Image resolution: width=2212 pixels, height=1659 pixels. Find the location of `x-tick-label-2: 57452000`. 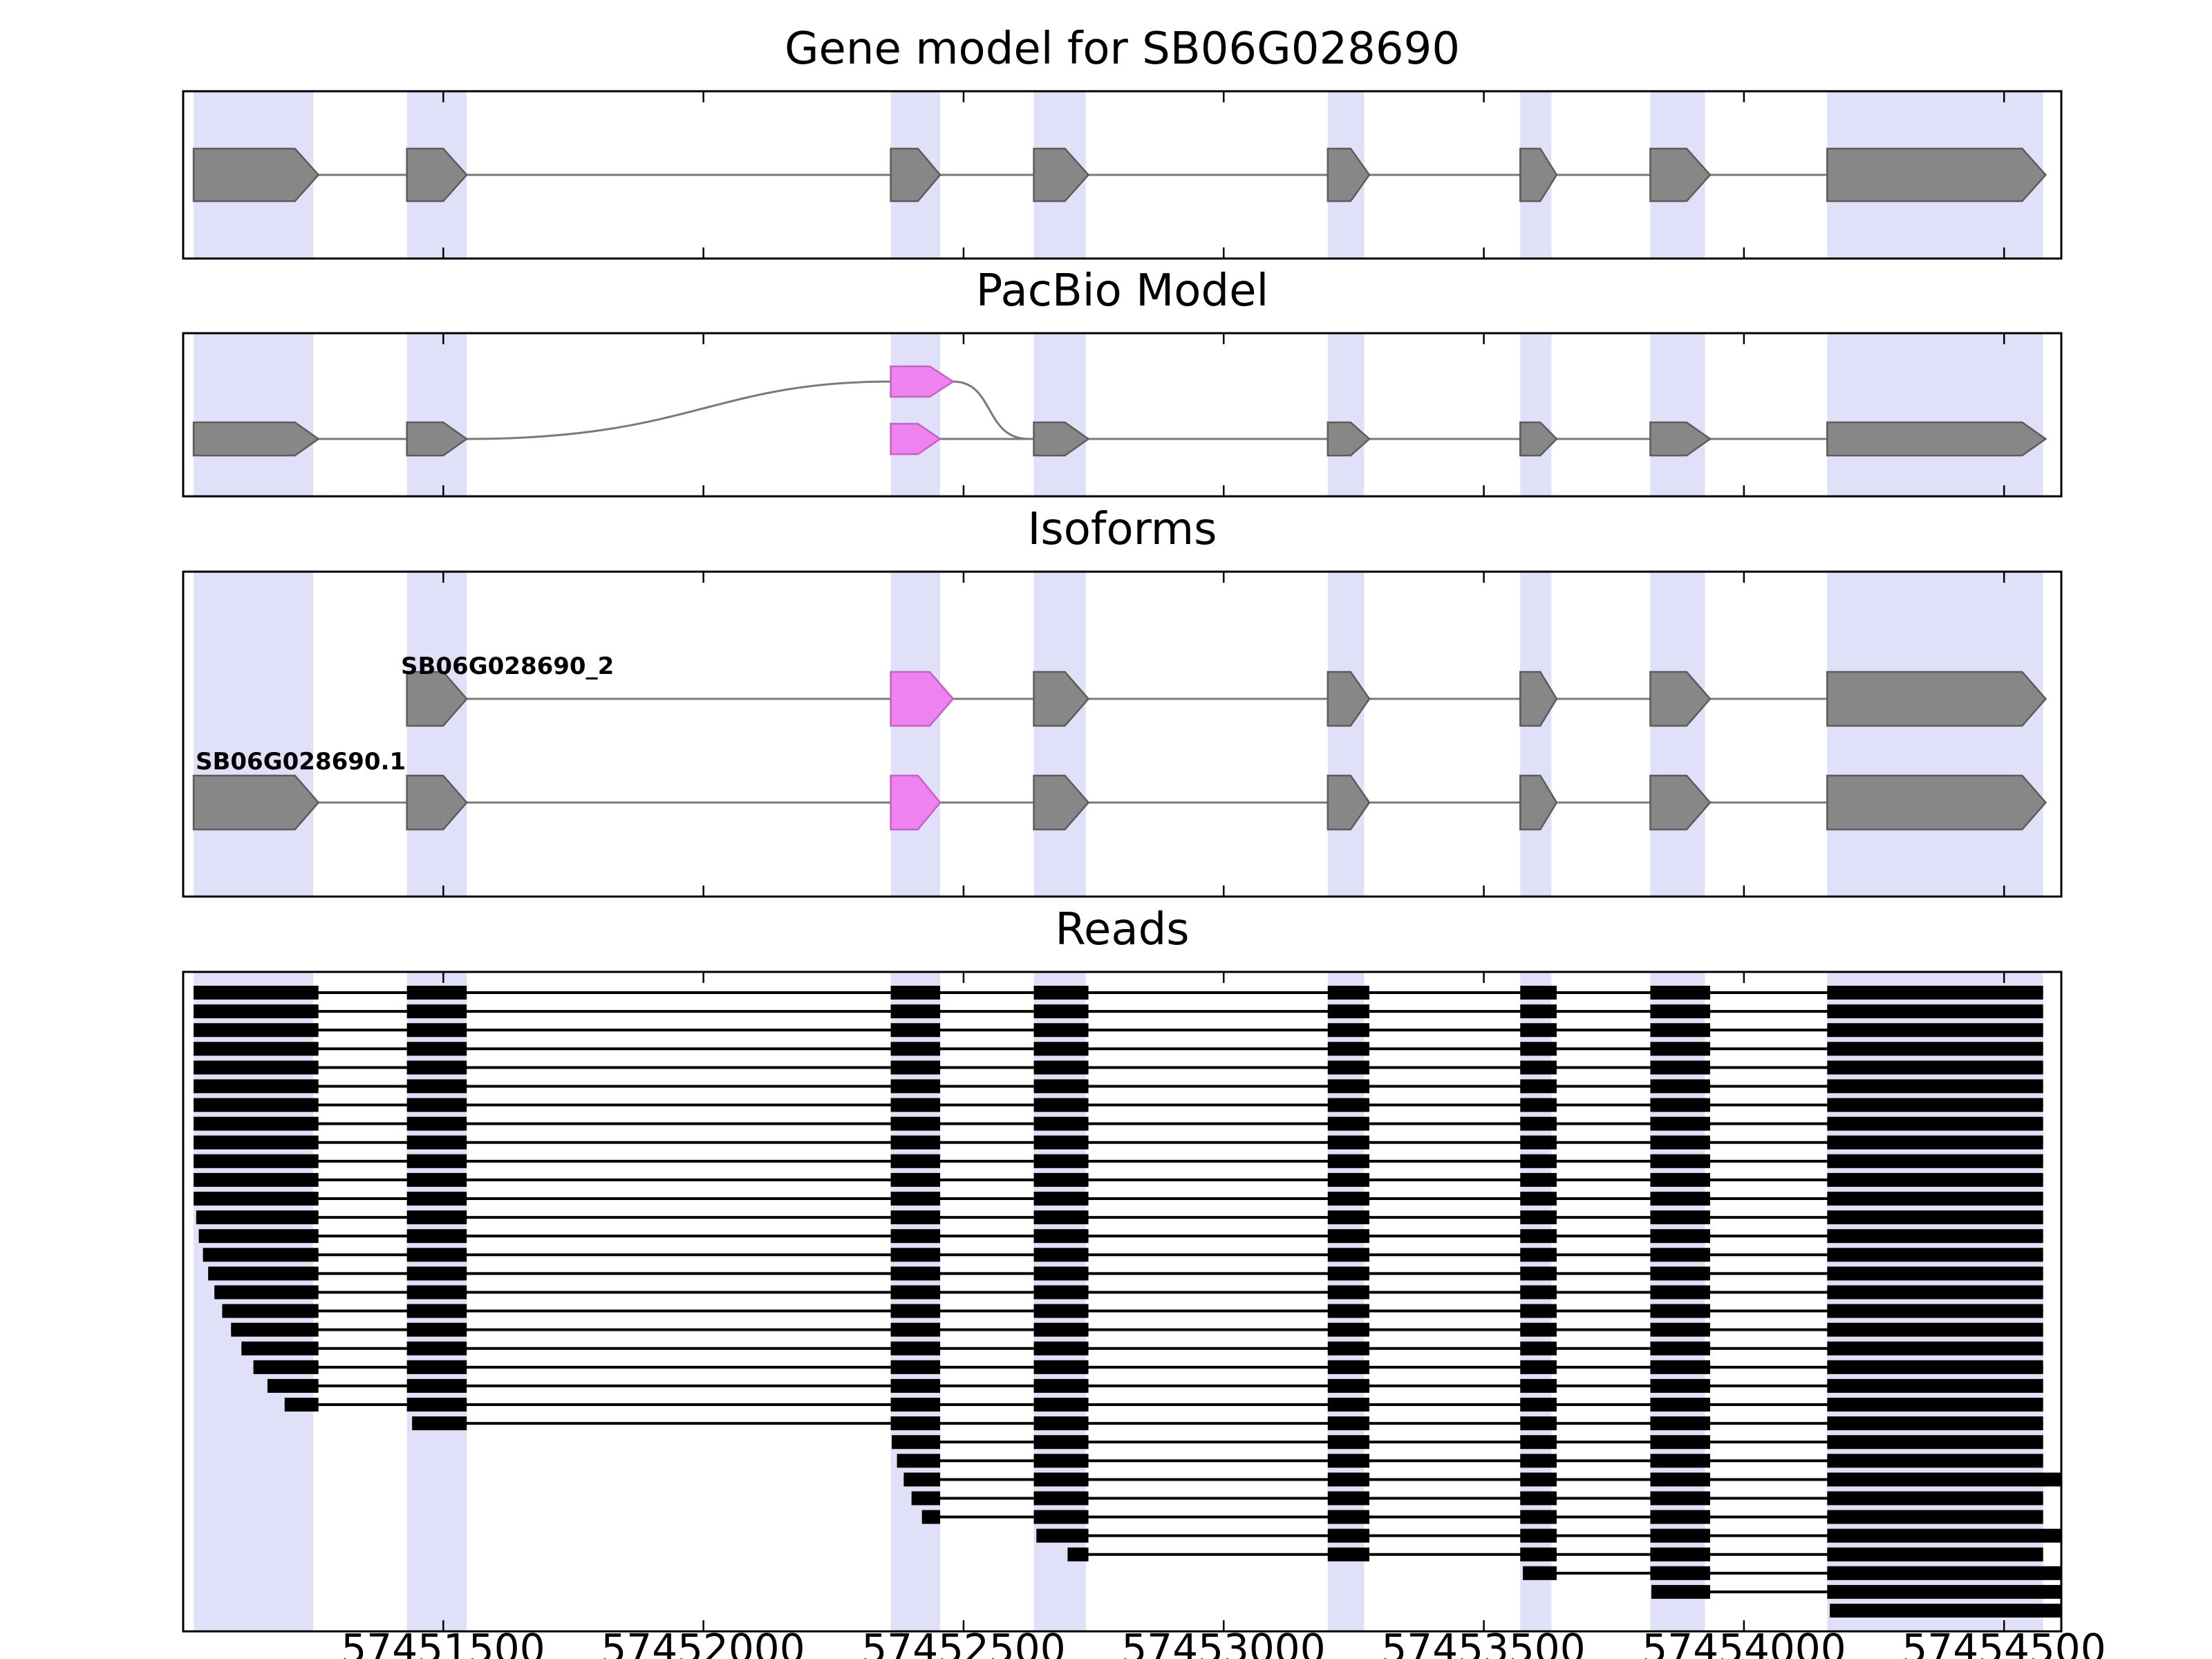

x-tick-label-2: 57452000 is located at coordinates (703, 1642).